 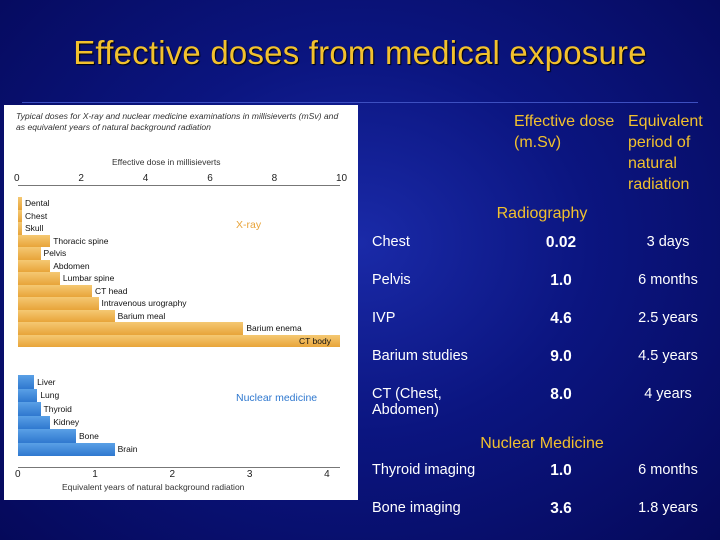 I want to click on section-radiography: Radiography, so click(x=542, y=213).